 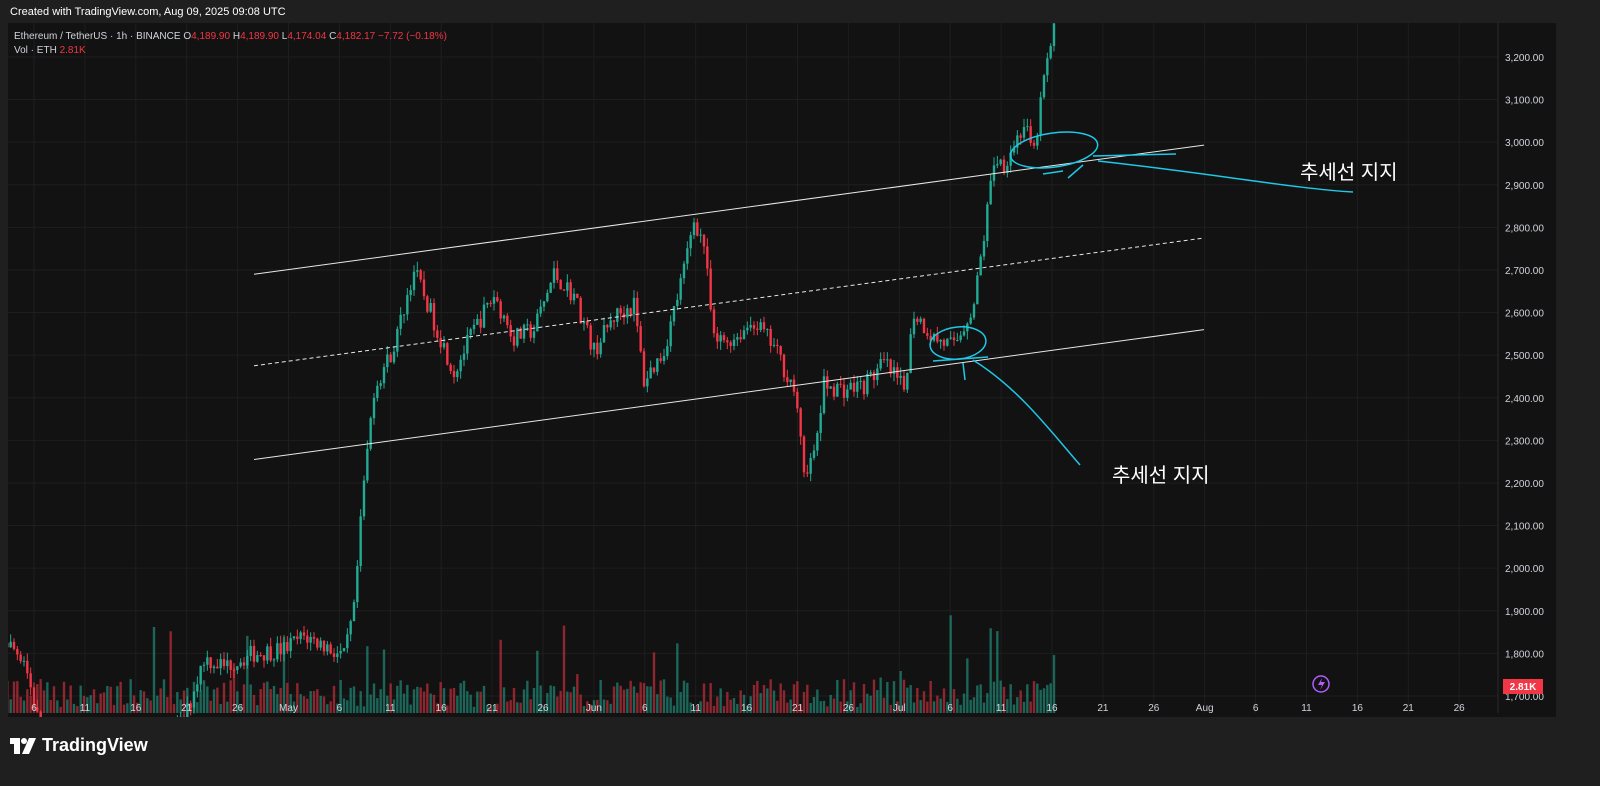 What do you see at coordinates (288, 708) in the screenshot?
I see `x-tick-label: May` at bounding box center [288, 708].